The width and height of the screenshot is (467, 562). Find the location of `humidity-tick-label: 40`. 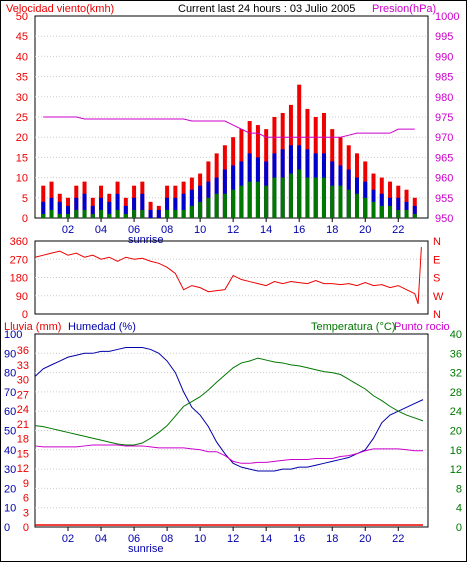

humidity-tick-label: 40 is located at coordinates (10, 451).